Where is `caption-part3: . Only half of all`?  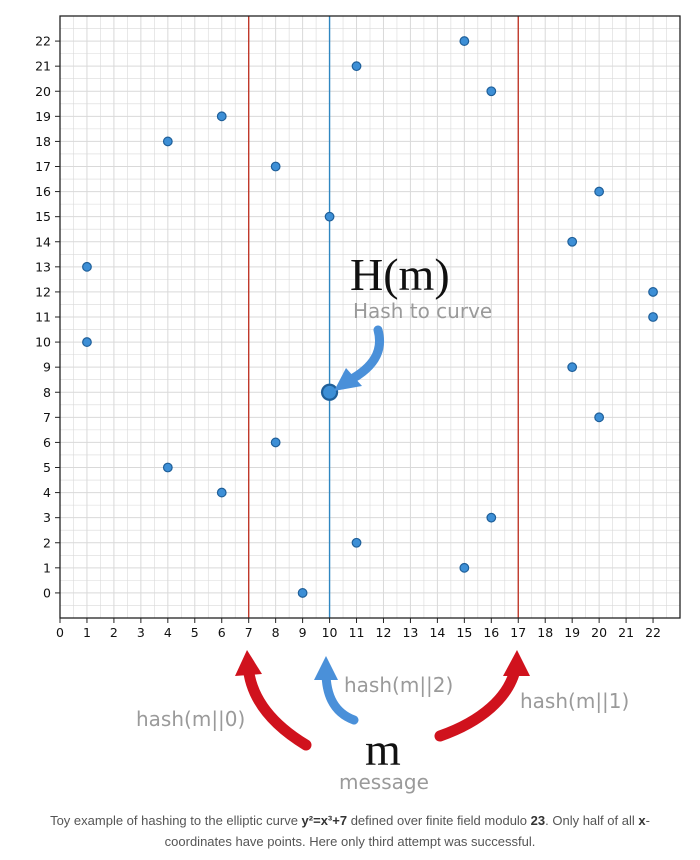
caption-part3: . Only half of all is located at coordinates (592, 820).